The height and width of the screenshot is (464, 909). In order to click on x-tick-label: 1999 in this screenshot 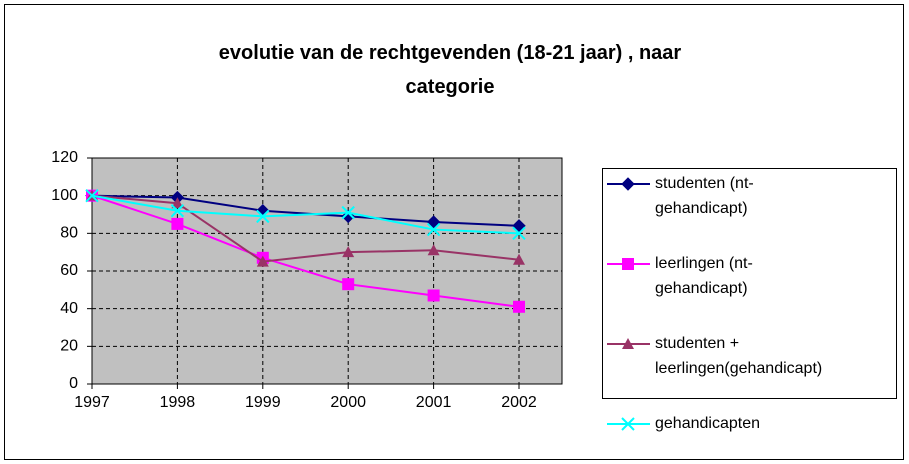, I will do `click(263, 402)`.